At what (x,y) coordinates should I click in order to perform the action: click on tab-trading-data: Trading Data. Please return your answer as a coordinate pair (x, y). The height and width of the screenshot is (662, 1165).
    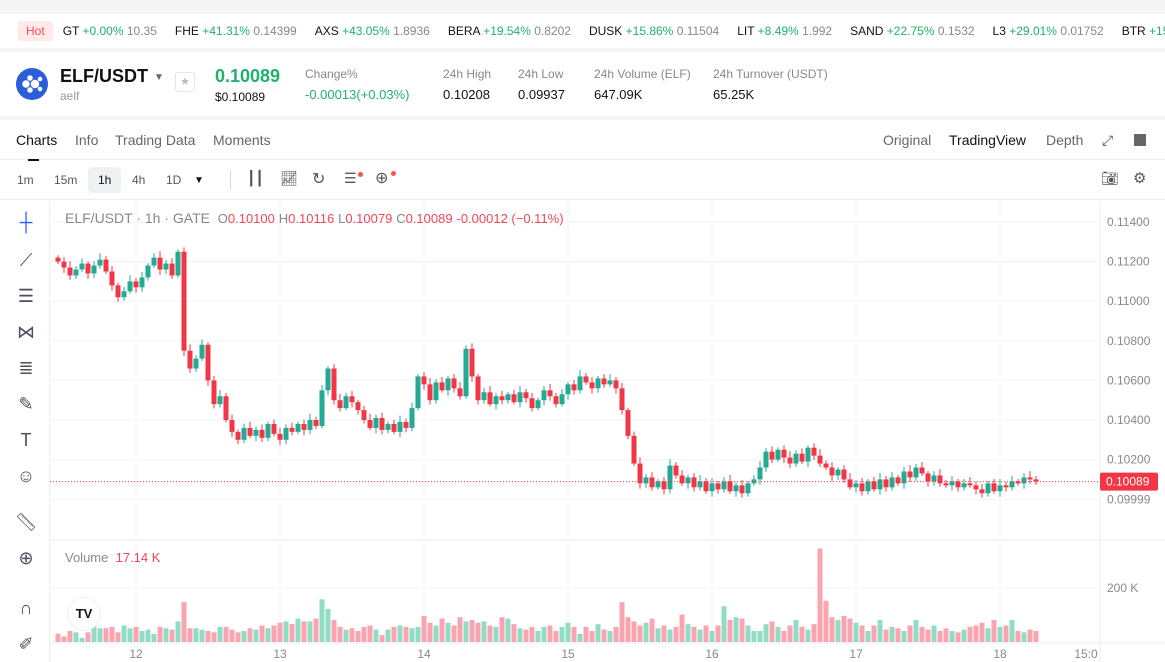
    Looking at the image, I should click on (155, 140).